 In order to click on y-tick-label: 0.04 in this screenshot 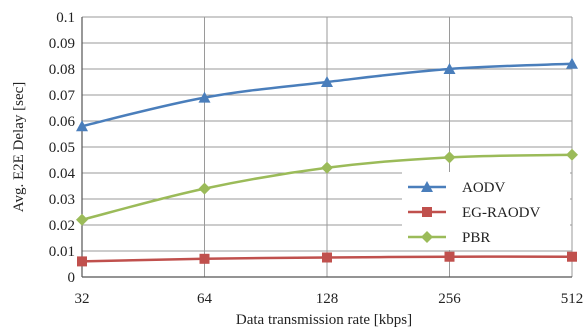, I will do `click(62, 174)`.